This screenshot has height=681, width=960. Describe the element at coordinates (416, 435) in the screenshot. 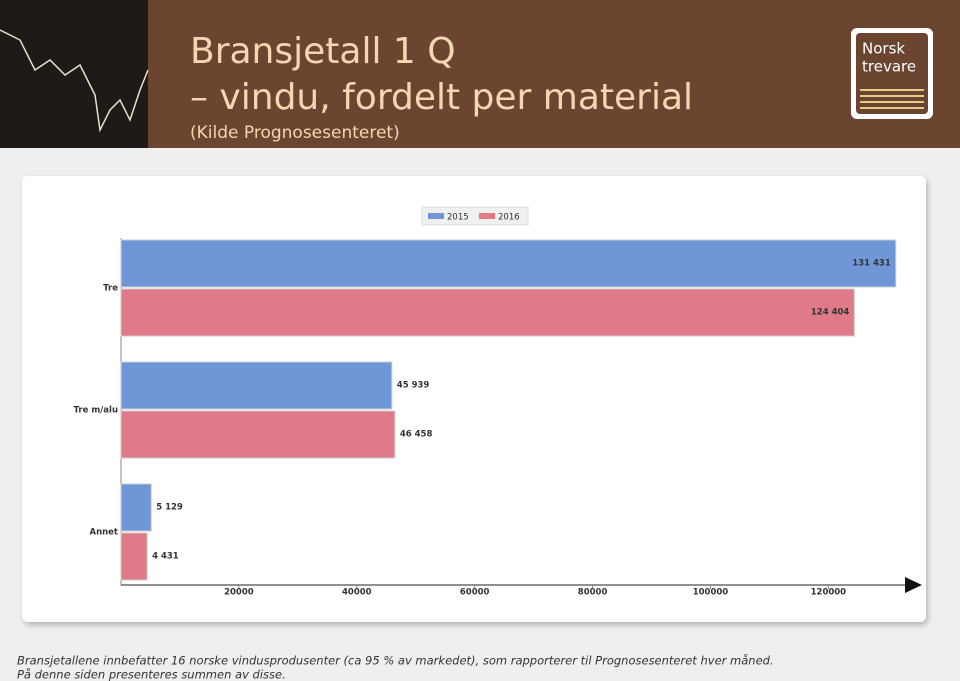

I see `value-label: 46 458` at that location.